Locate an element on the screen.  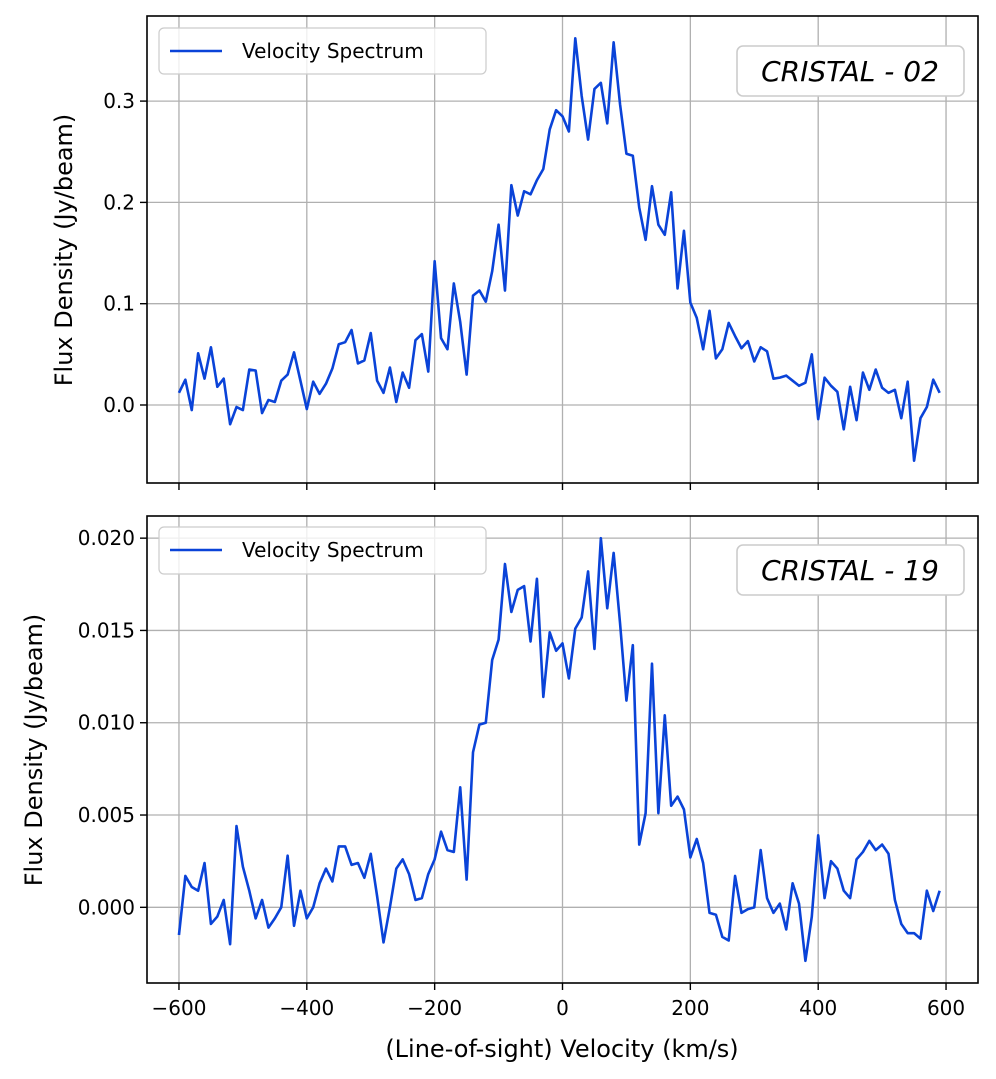
y-tick-label: 0.020 is located at coordinates (106, 538).